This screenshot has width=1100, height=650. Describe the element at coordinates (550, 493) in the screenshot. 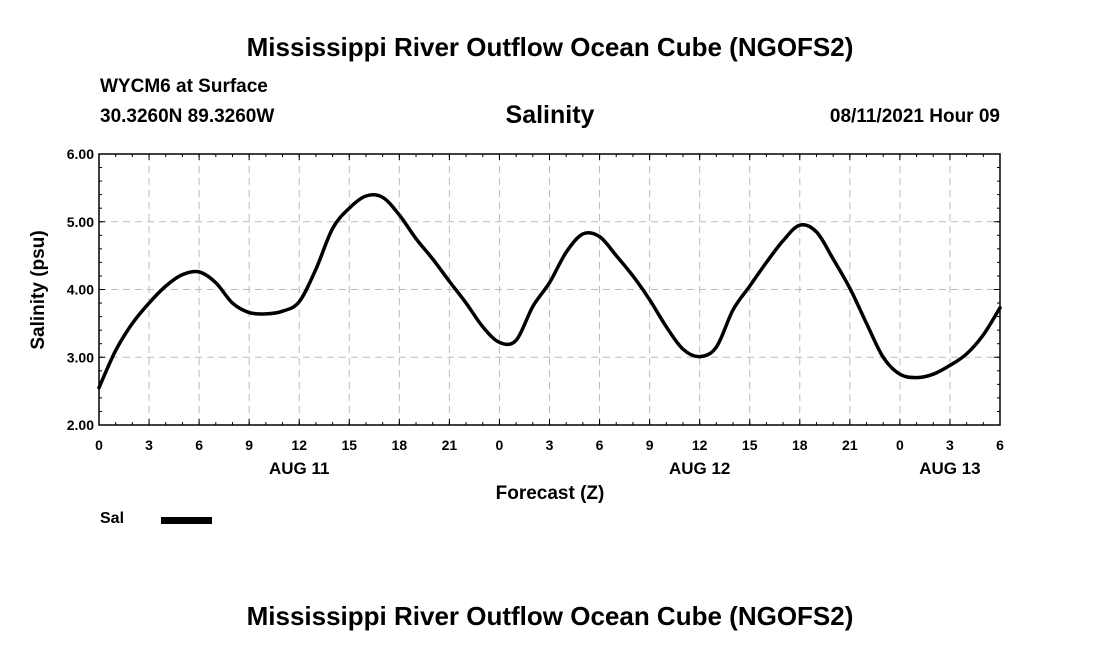

I see `x-axis-label: Forecast (Z)` at that location.